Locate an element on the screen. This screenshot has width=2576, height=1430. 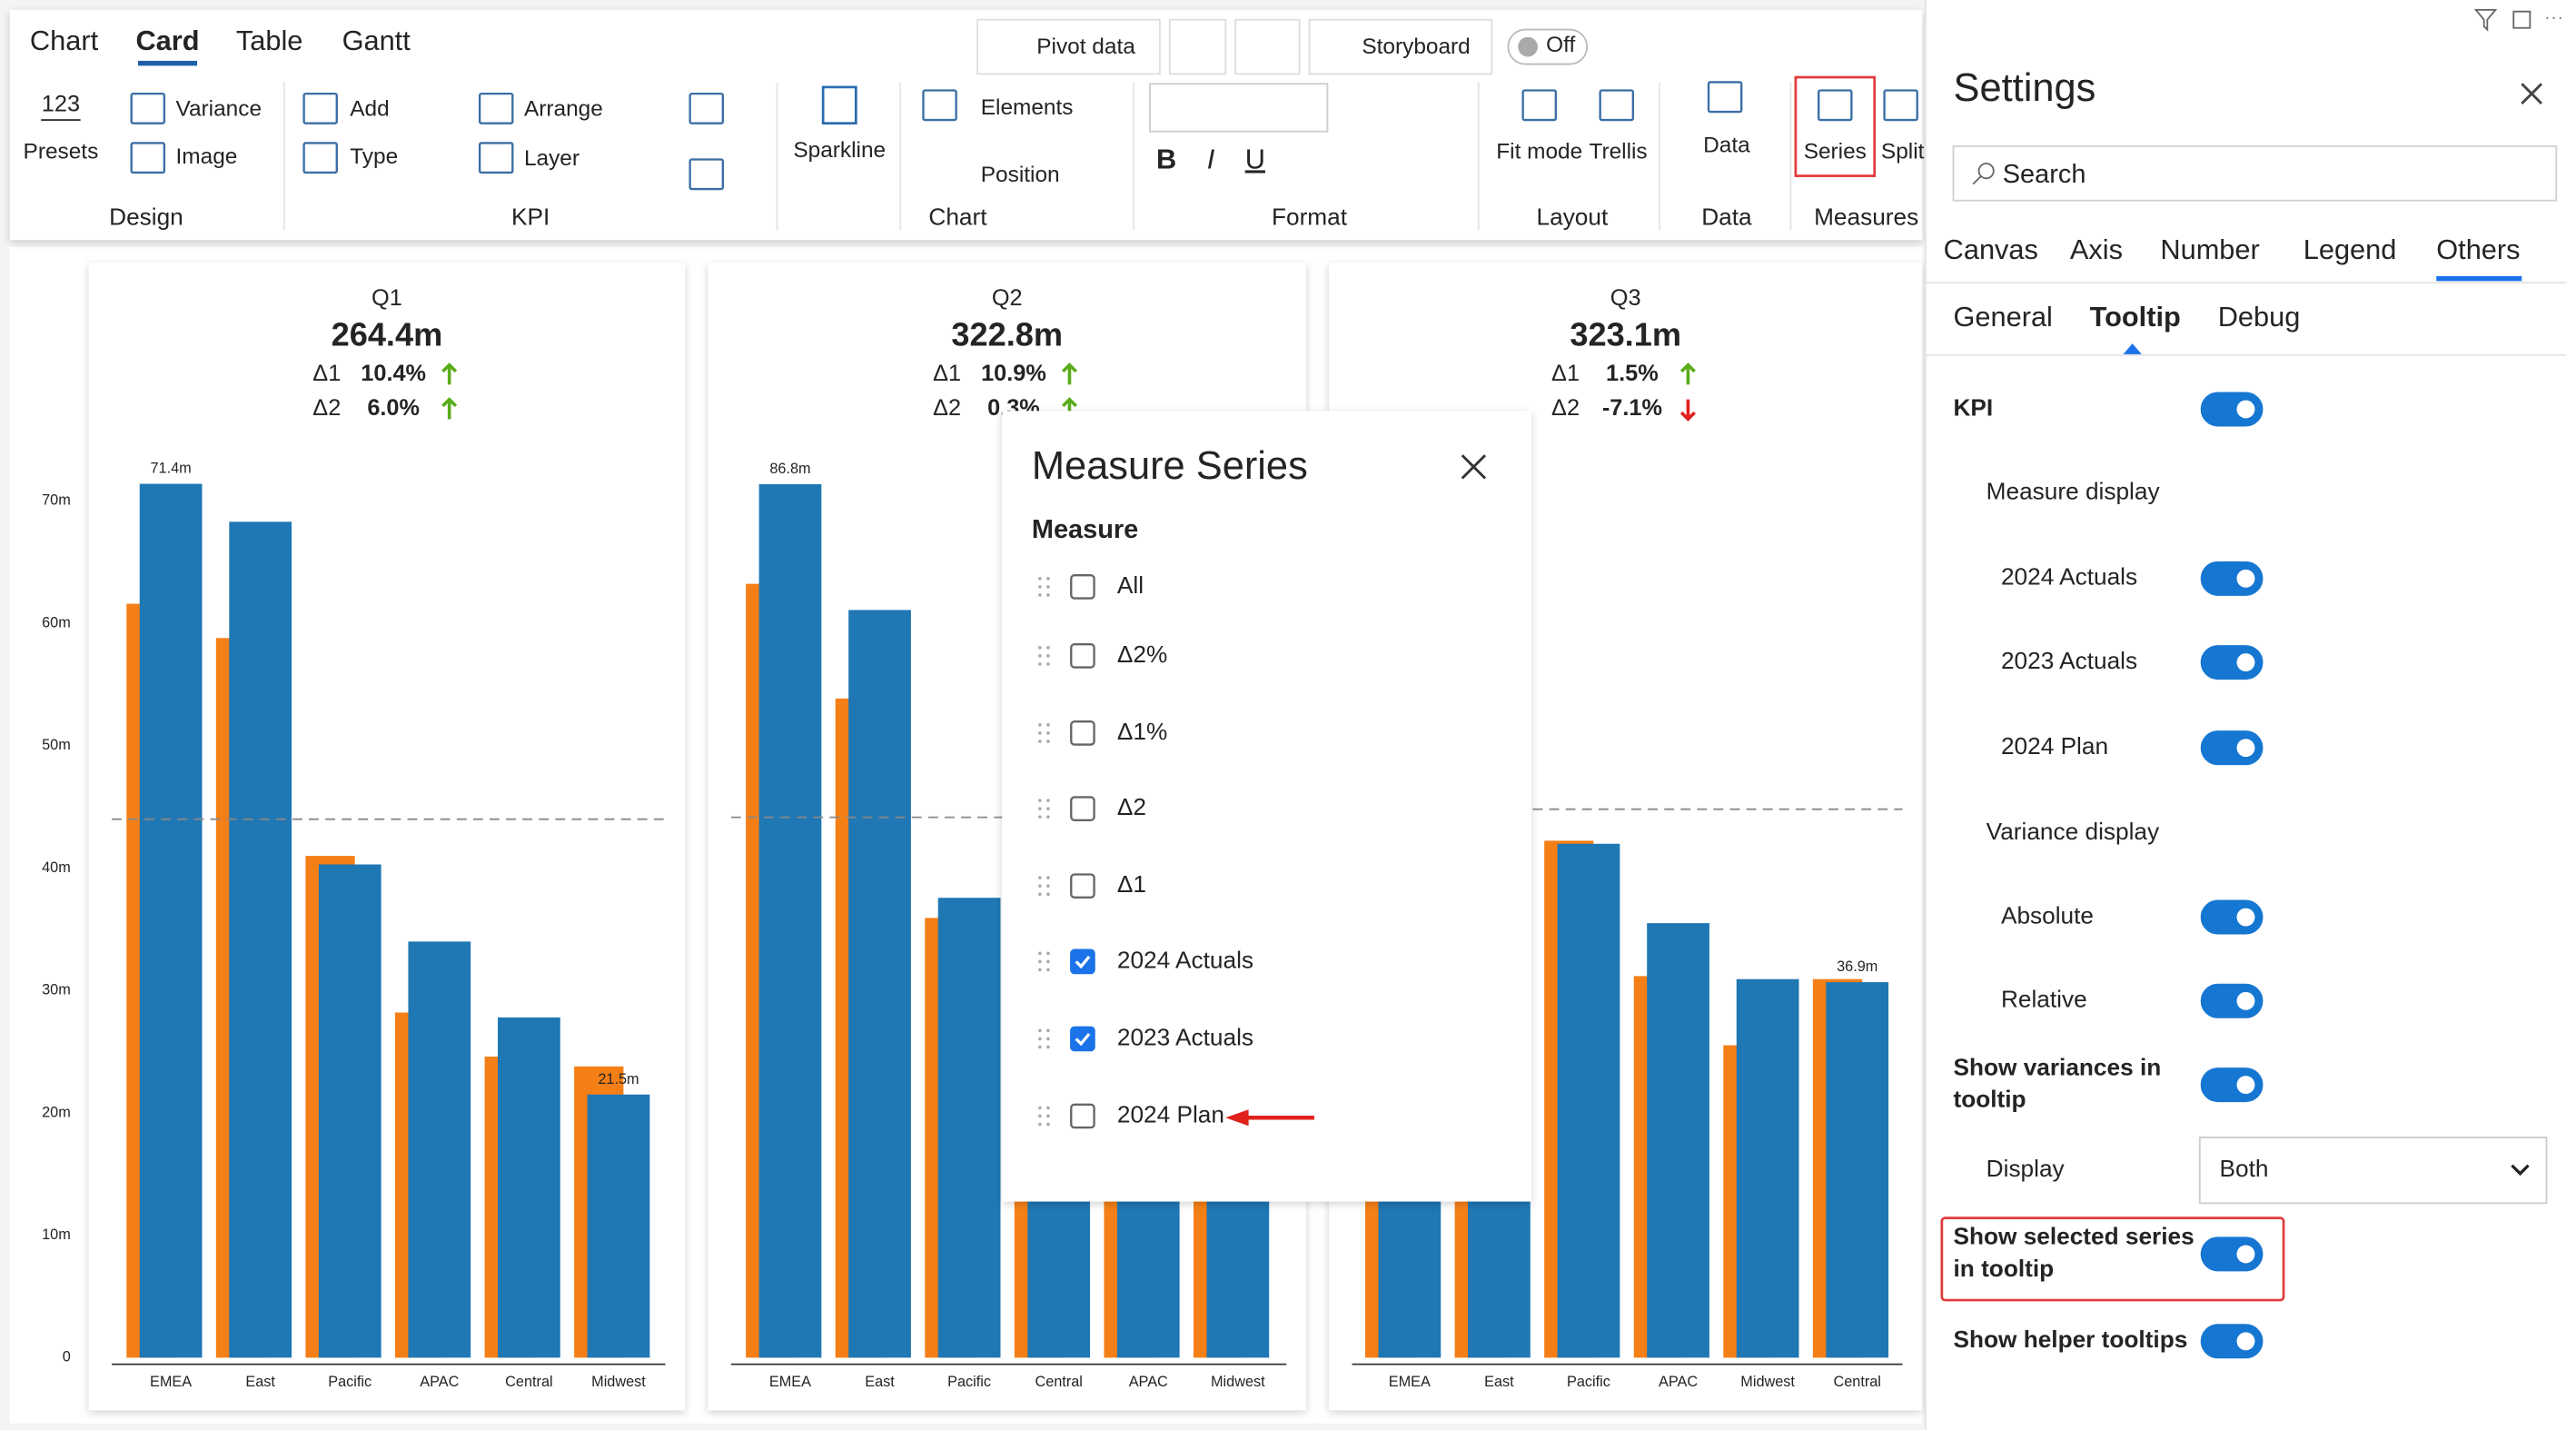
ribbon-button: I is located at coordinates (1211, 158).